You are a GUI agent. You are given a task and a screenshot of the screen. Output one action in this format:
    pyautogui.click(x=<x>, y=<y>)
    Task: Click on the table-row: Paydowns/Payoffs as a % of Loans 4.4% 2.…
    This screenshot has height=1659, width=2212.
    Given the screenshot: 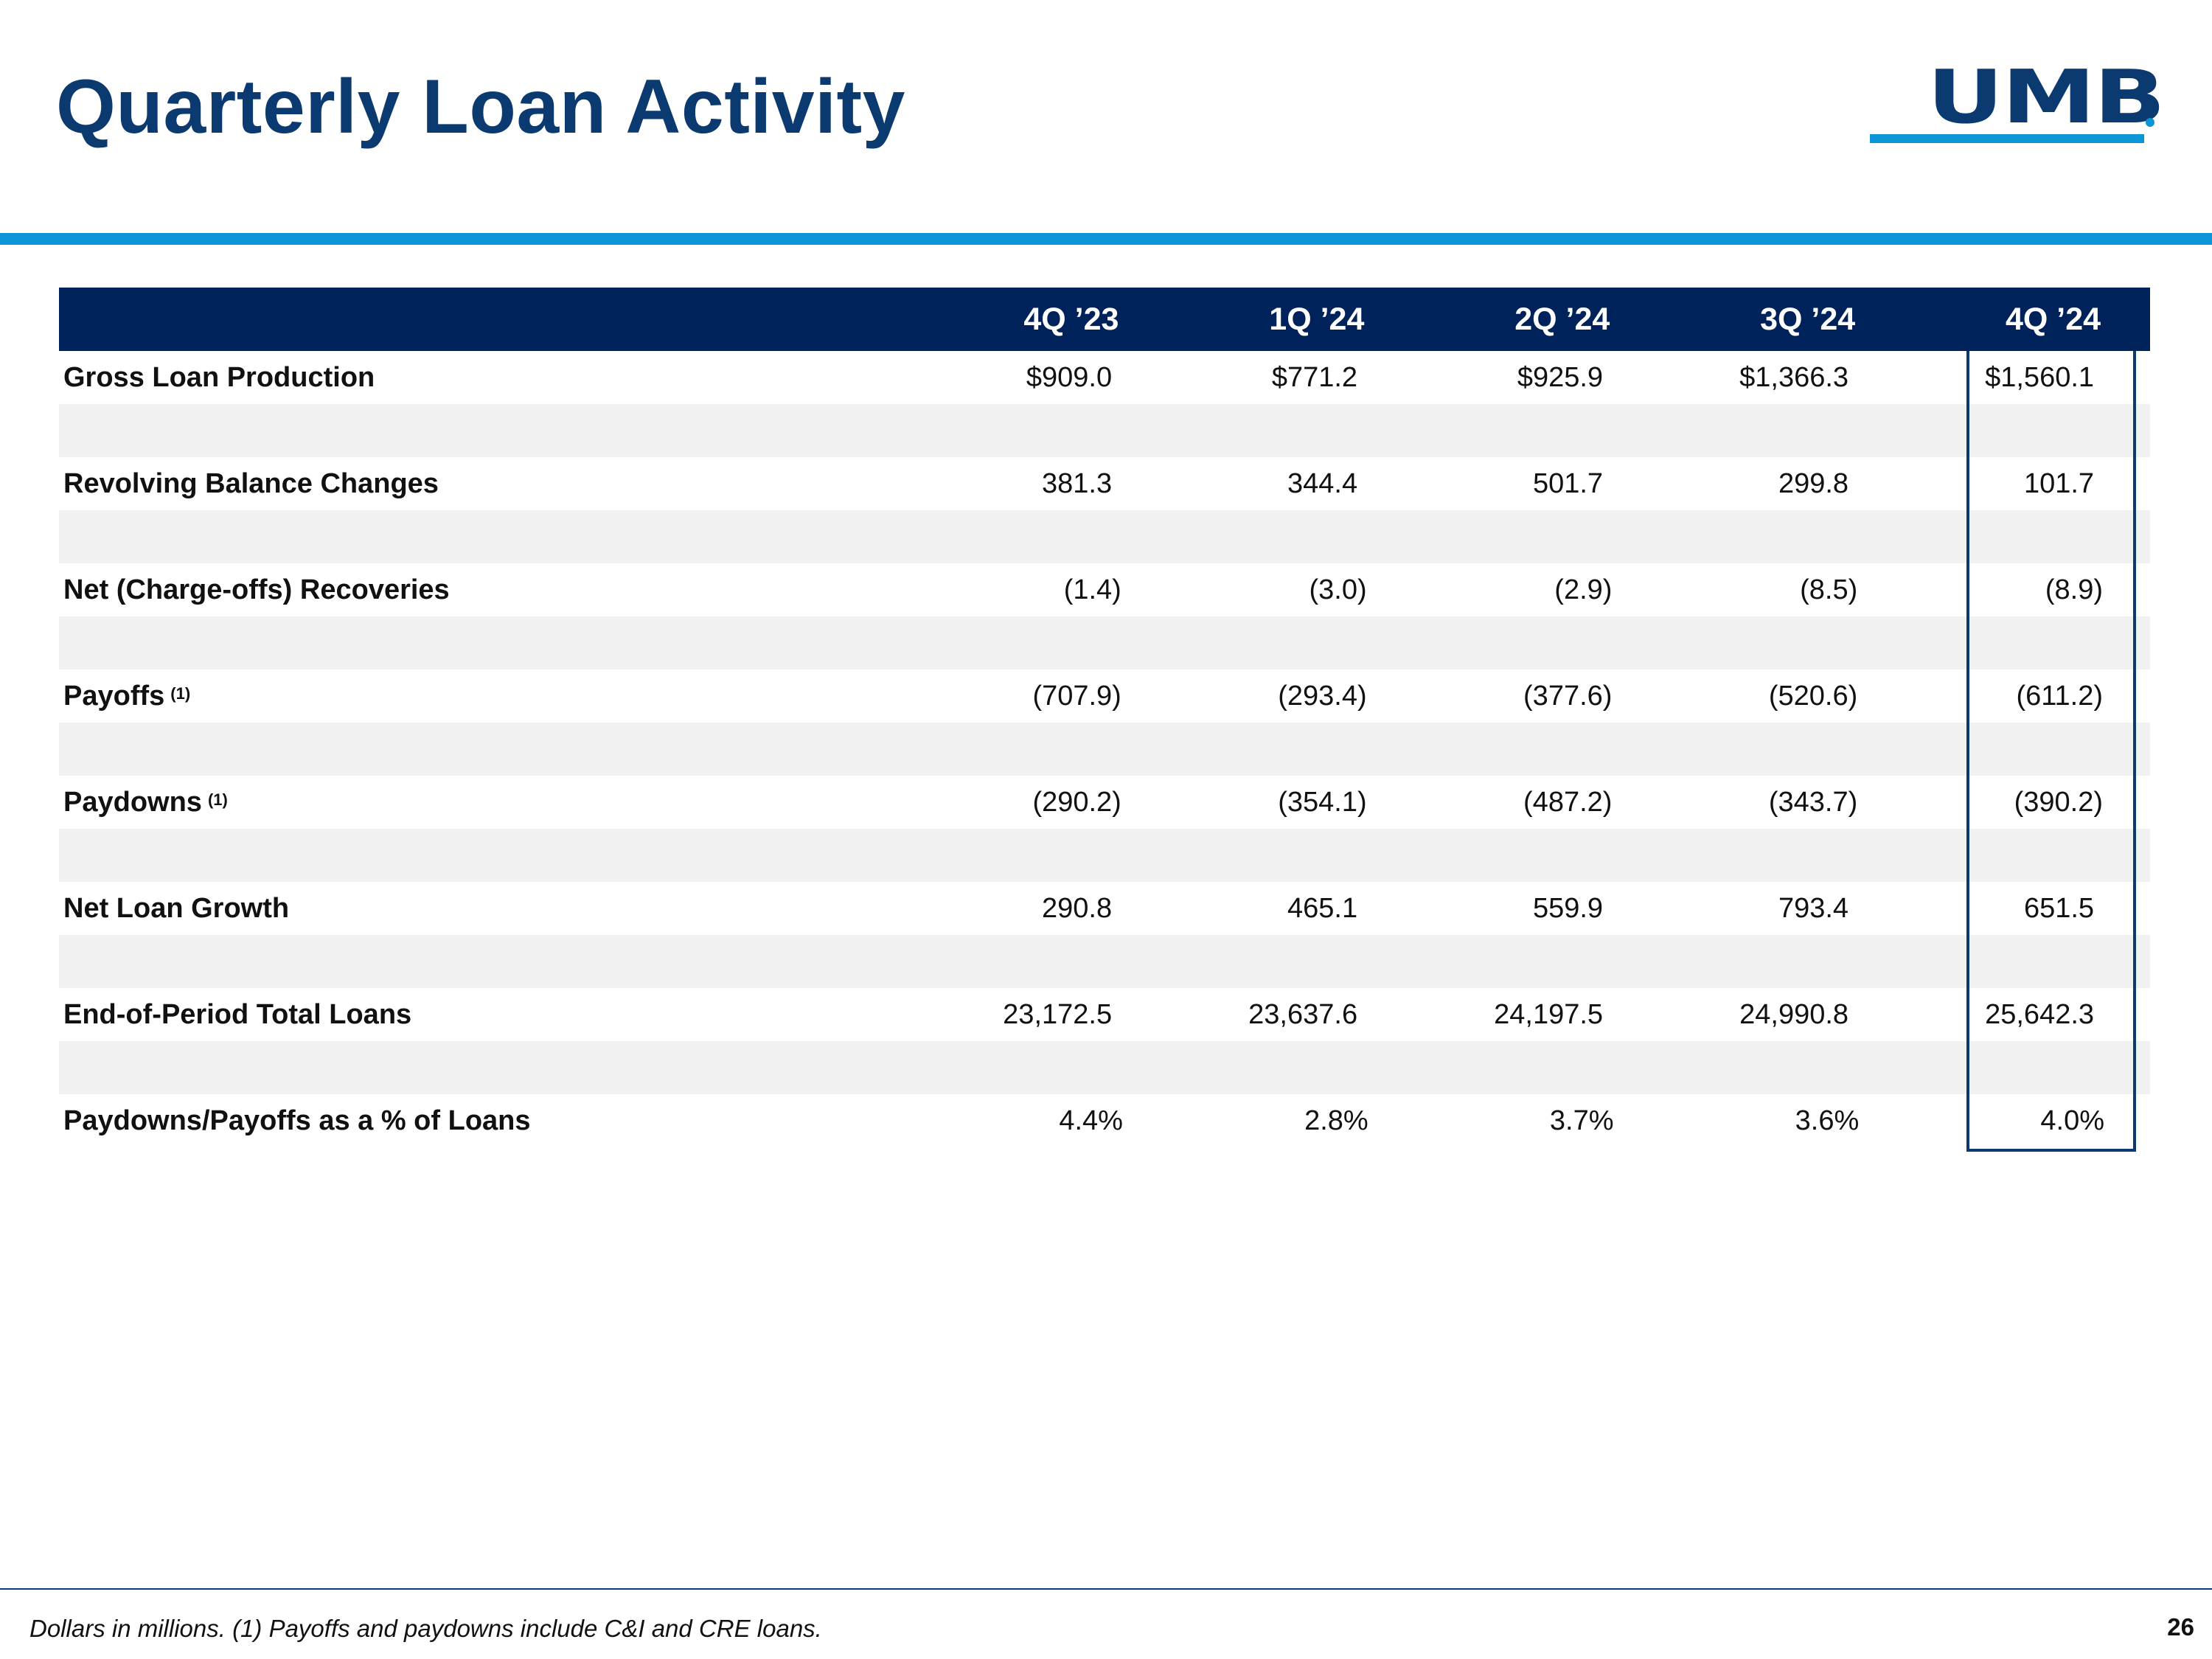 What is the action you would take?
    pyautogui.click(x=1104, y=1120)
    